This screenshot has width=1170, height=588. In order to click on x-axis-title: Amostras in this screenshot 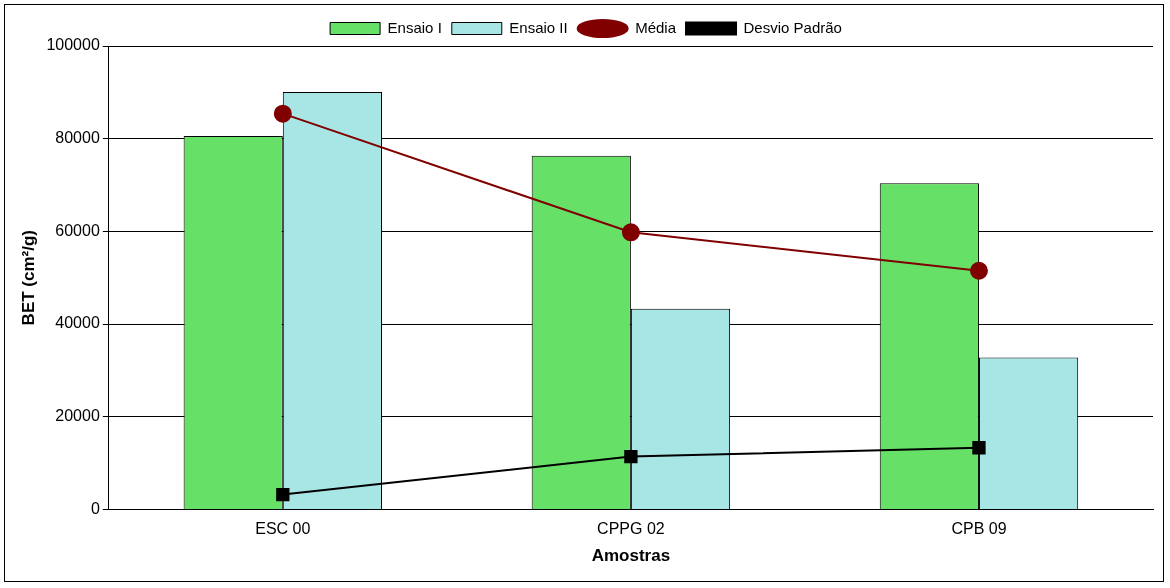, I will do `click(631, 556)`.